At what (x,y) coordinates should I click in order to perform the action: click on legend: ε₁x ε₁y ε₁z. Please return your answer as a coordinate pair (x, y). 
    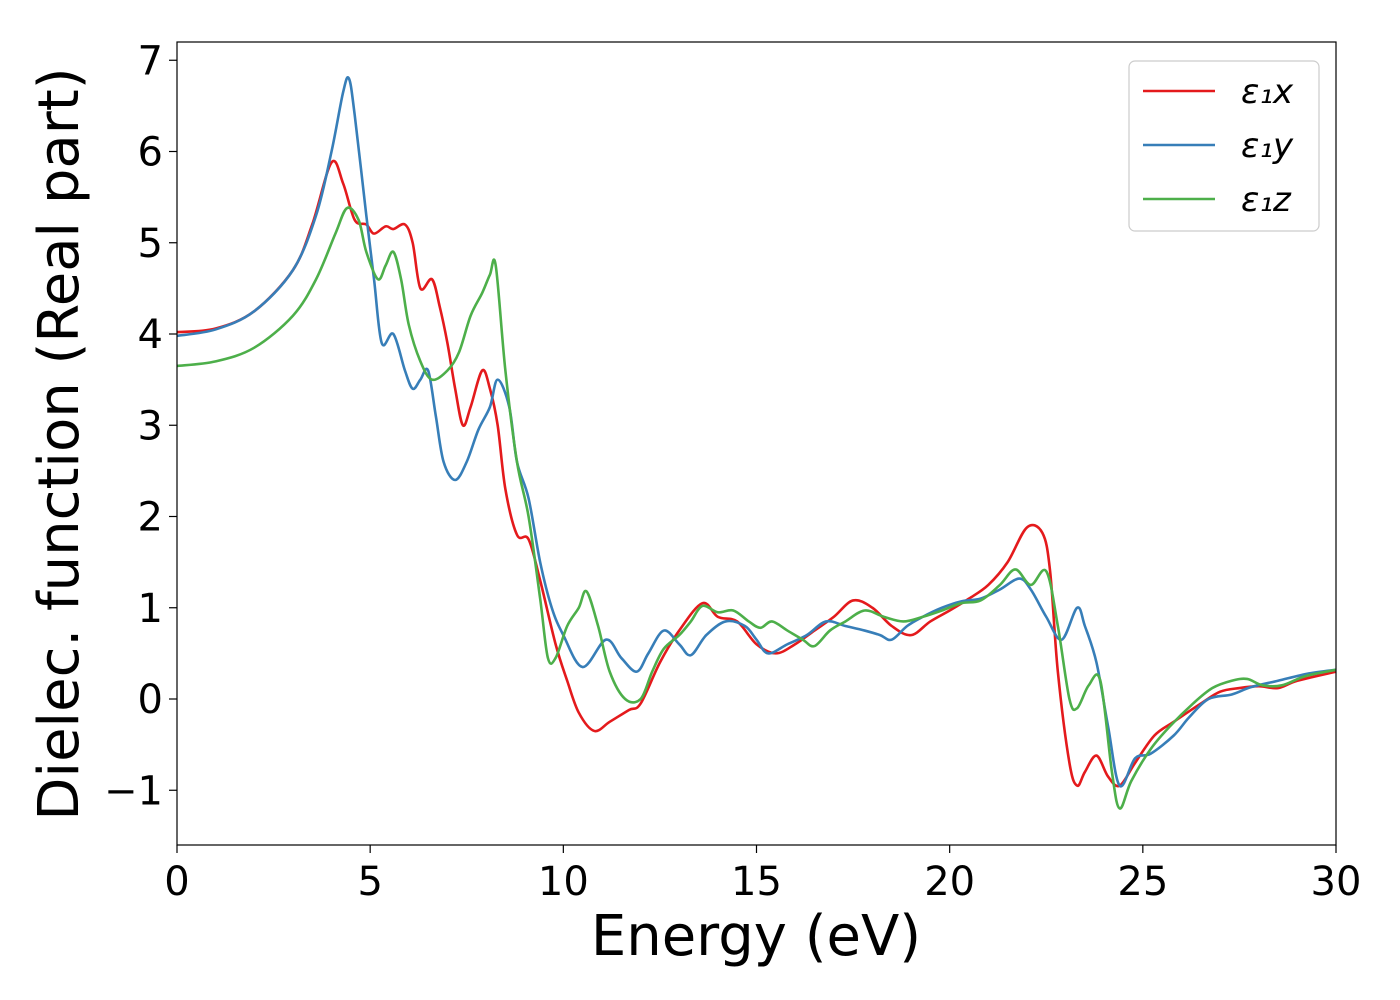
    Looking at the image, I should click on (1224, 146).